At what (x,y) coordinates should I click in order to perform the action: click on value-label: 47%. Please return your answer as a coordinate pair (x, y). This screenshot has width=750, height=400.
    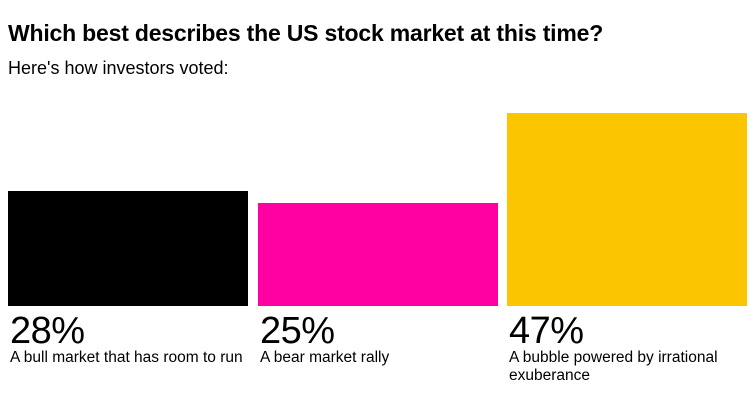
    Looking at the image, I should click on (546, 331).